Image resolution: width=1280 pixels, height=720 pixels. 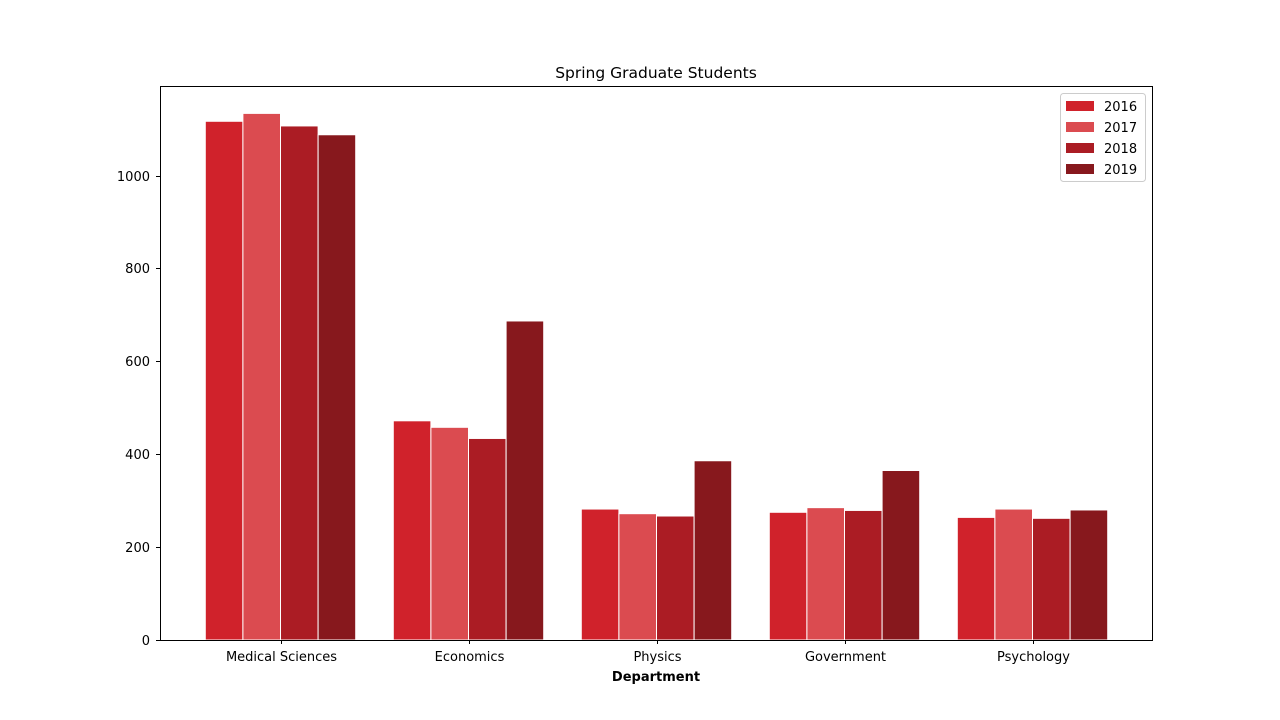 I want to click on chart-title: Spring Graduate Students, so click(x=656, y=73).